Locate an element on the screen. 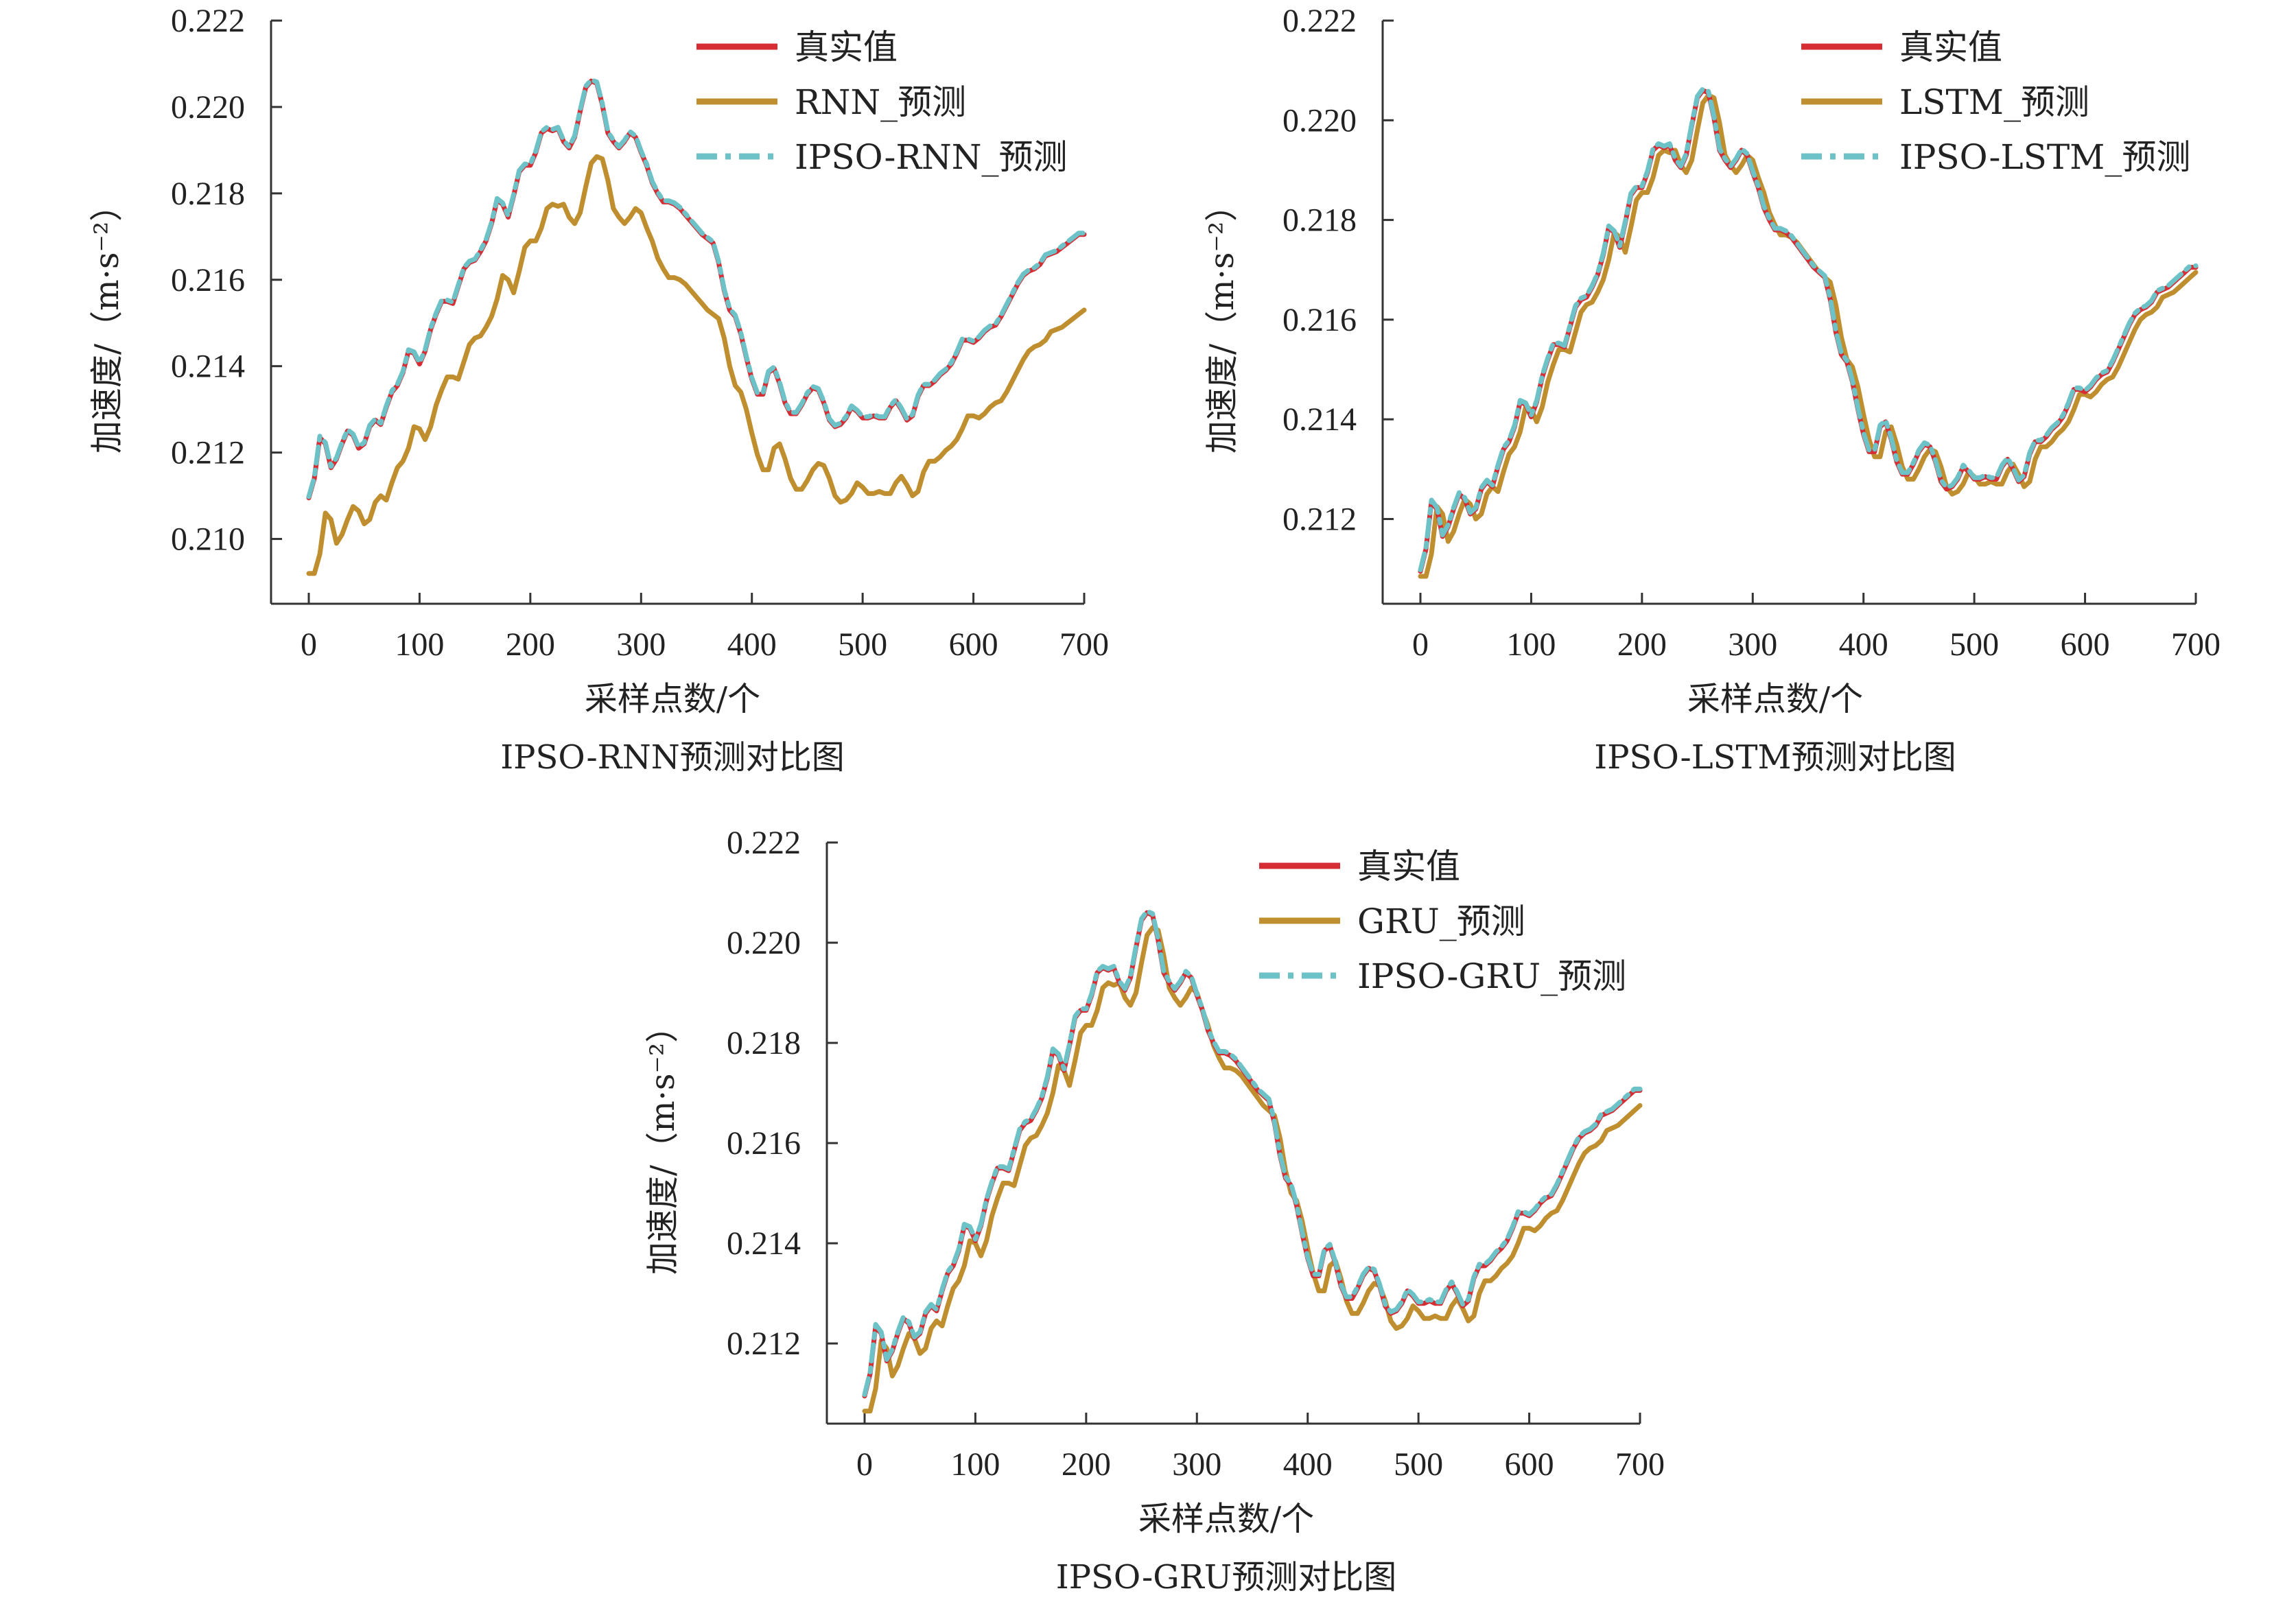 Image resolution: width=2296 pixels, height=1602 pixels. panel-c-caption: IPSO-GRU预测对比图 is located at coordinates (1226, 1577).